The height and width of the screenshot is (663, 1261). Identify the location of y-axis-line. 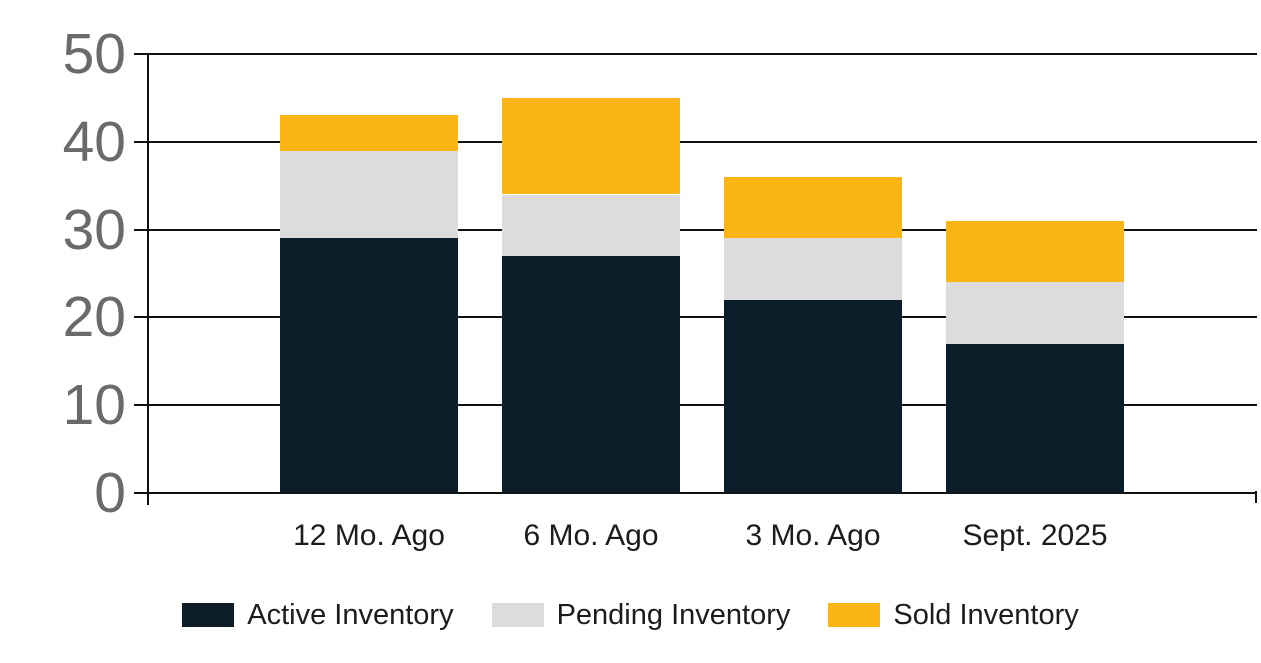
(148, 279).